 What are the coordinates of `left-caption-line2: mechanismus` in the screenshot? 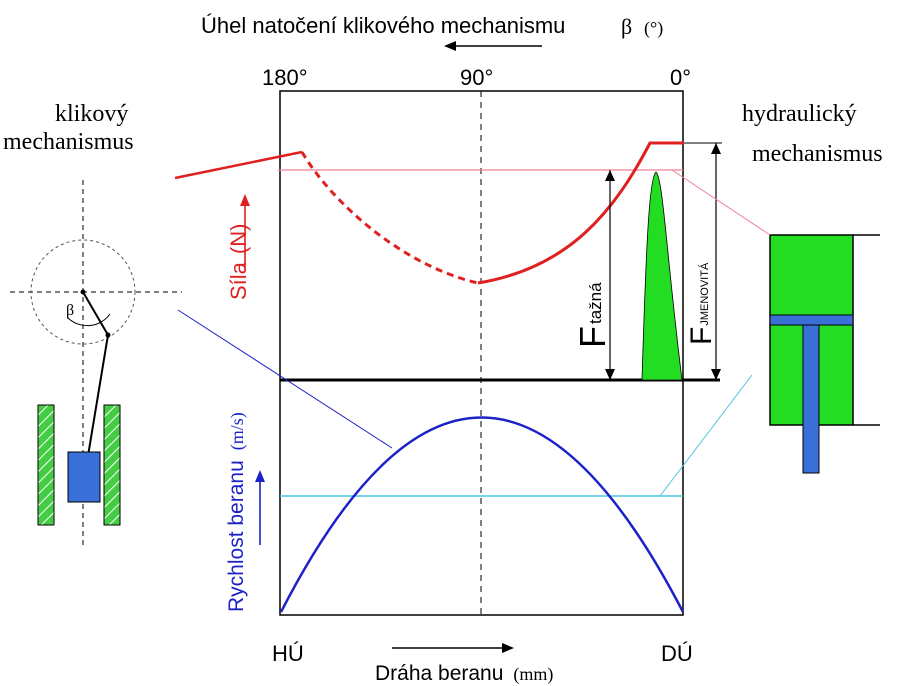 It's located at (68, 142).